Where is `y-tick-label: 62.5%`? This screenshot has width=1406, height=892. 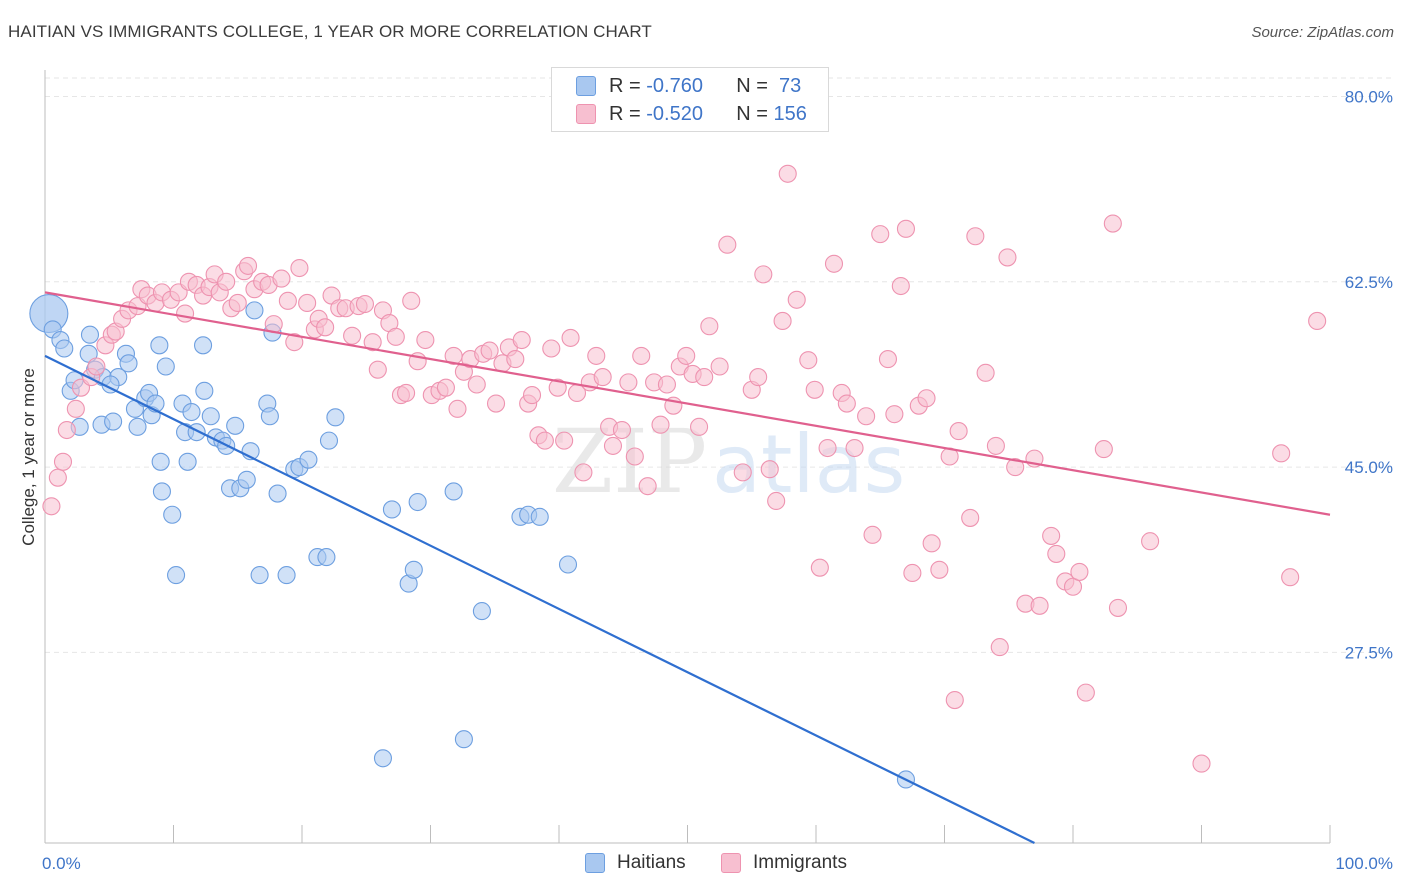
y-tick-label: 62.5% is located at coordinates (1369, 282).